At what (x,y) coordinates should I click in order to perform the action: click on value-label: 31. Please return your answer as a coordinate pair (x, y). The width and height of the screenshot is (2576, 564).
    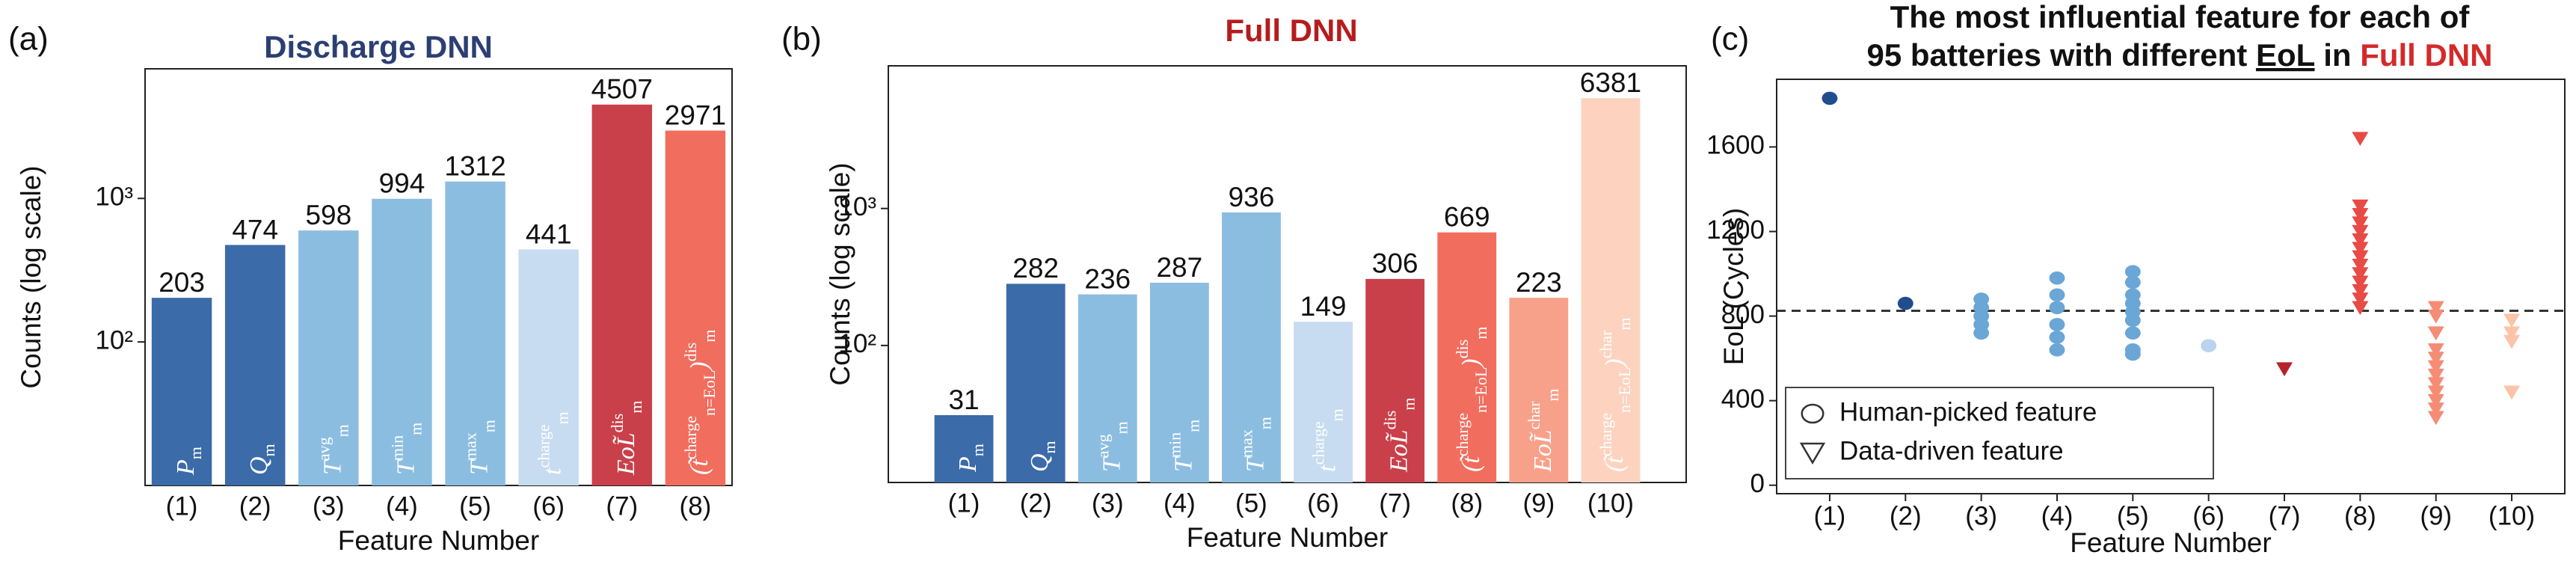
    Looking at the image, I should click on (963, 399).